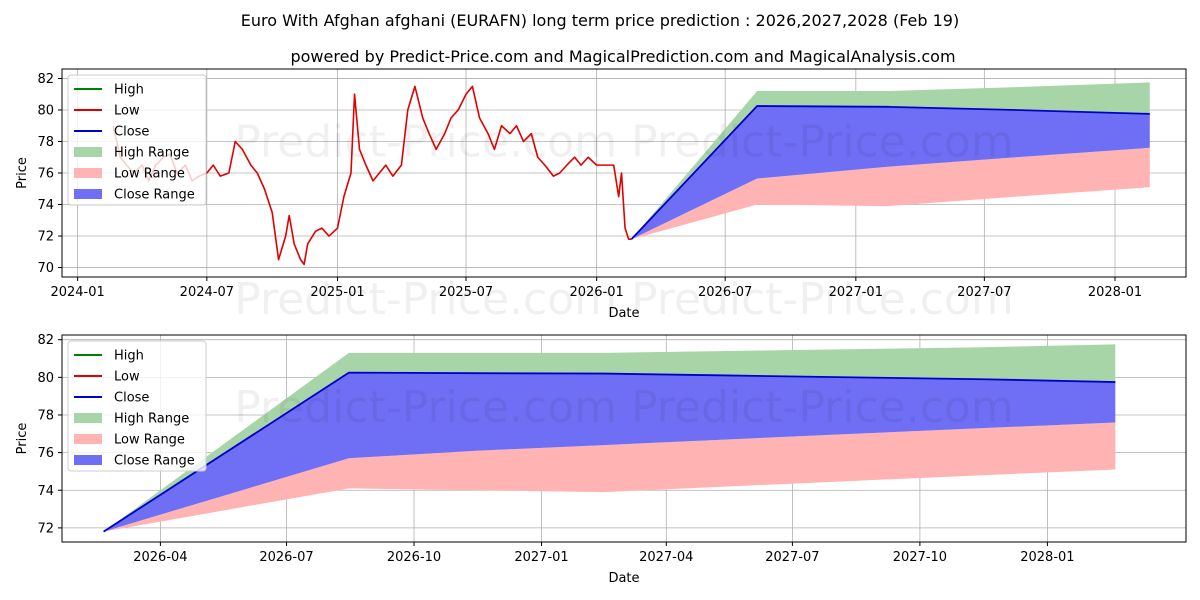 The image size is (1200, 600). What do you see at coordinates (920, 557) in the screenshot?
I see `x-tick-label: 2027-10` at bounding box center [920, 557].